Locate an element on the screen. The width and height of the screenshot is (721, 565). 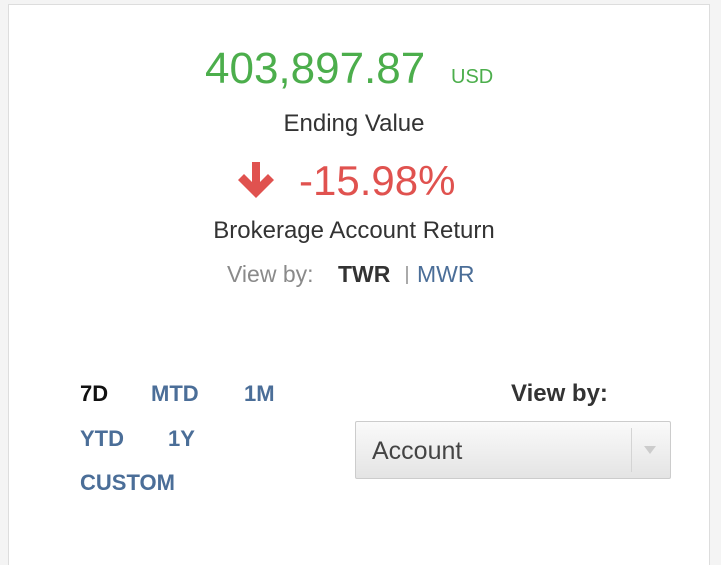
select-caret is located at coordinates (650, 450).